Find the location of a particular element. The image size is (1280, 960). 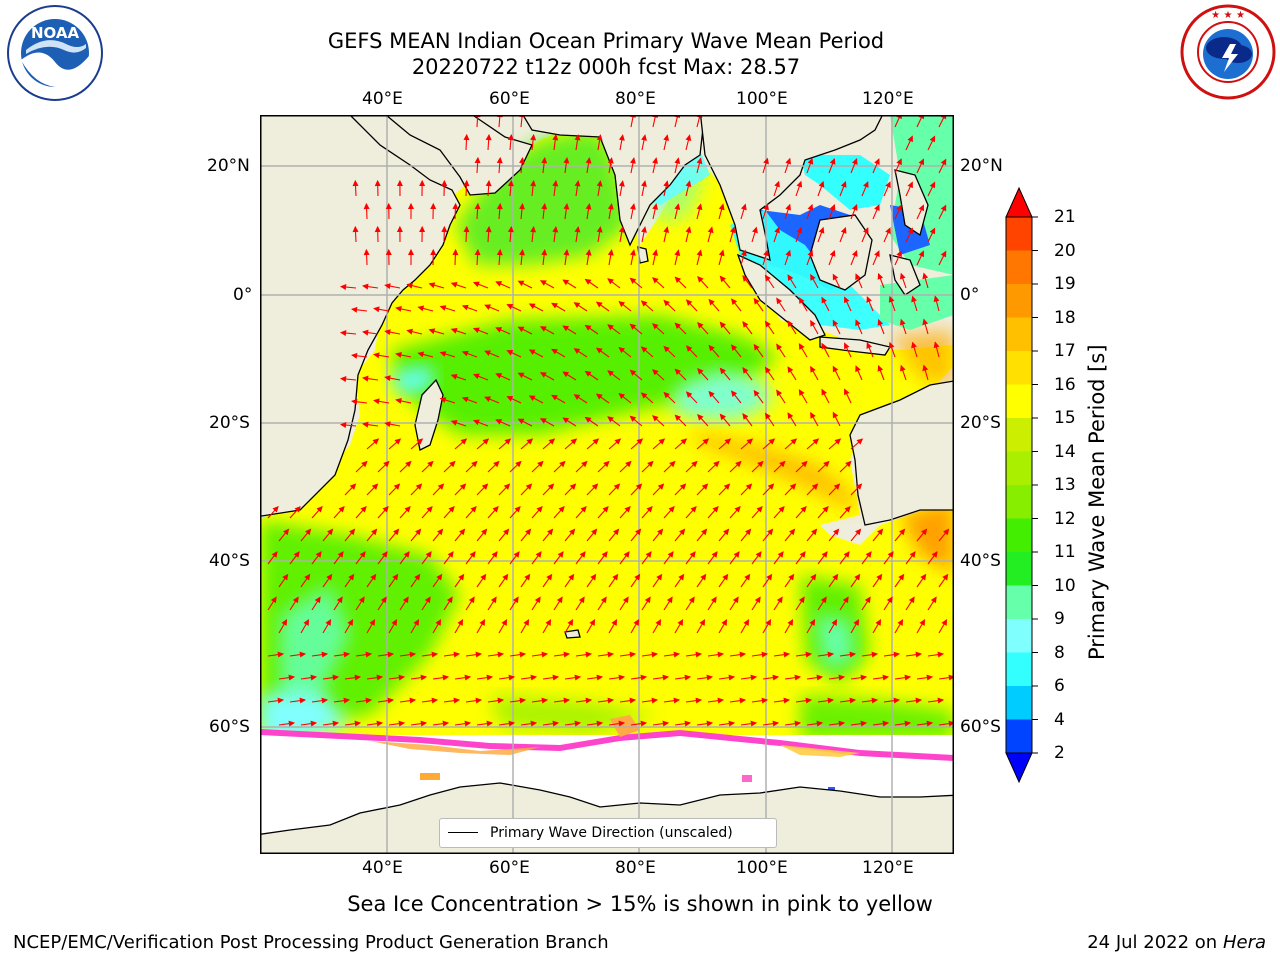

colorbar-tick-label: 12 is located at coordinates (1065, 518).